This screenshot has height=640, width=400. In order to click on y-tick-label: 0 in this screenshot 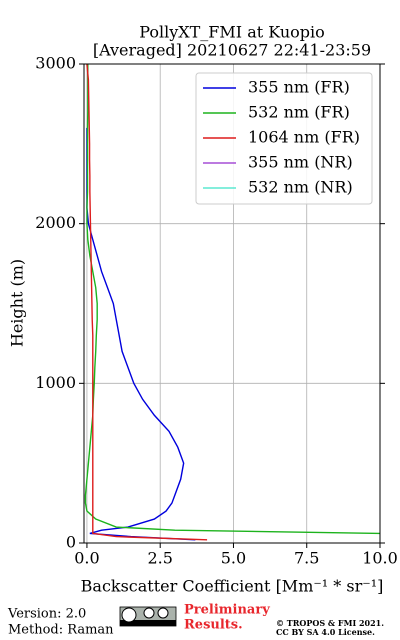, I will do `click(71, 542)`.